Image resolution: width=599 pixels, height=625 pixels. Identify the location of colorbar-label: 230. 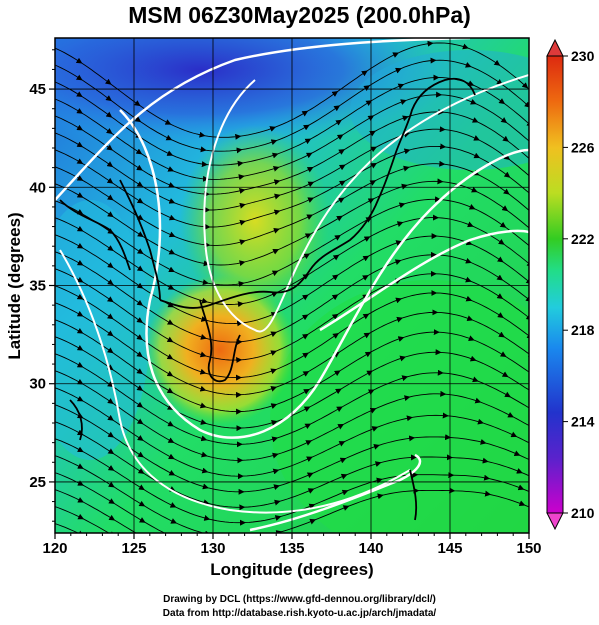
(583, 56).